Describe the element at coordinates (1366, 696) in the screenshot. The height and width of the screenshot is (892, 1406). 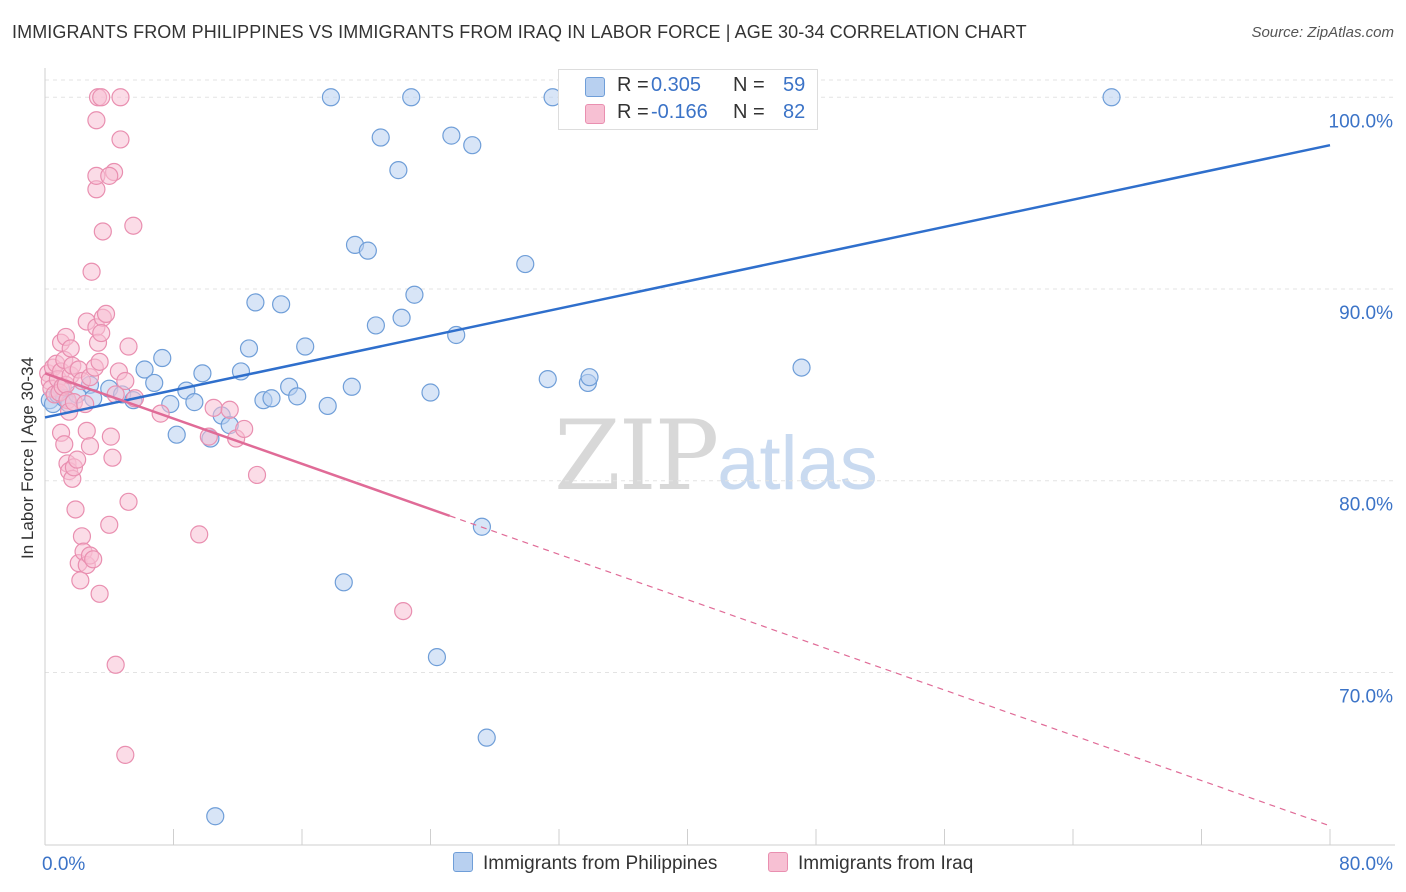
I see `y-tick-label: 70.0%` at that location.